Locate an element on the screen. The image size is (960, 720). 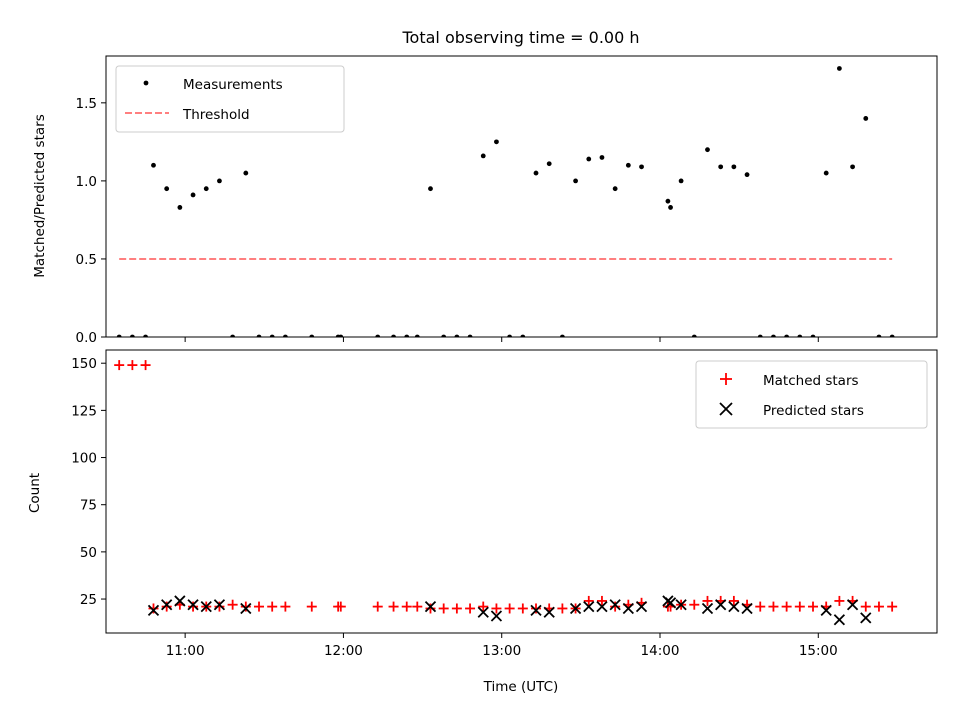
y-axis-label: Count is located at coordinates (35, 493).